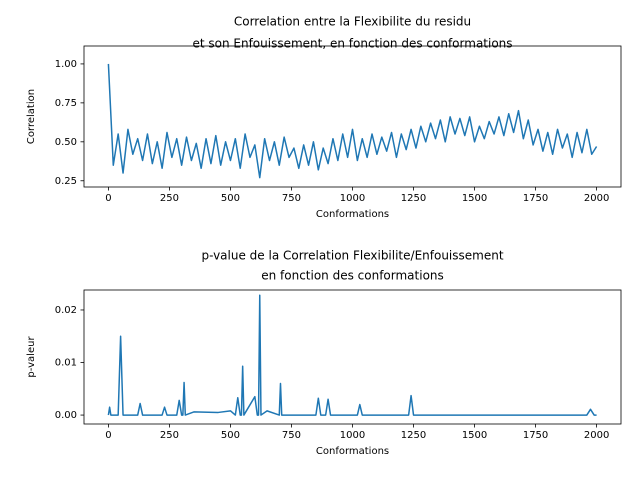  What do you see at coordinates (31, 116) in the screenshot?
I see `y-axis-label: Correlation` at bounding box center [31, 116].